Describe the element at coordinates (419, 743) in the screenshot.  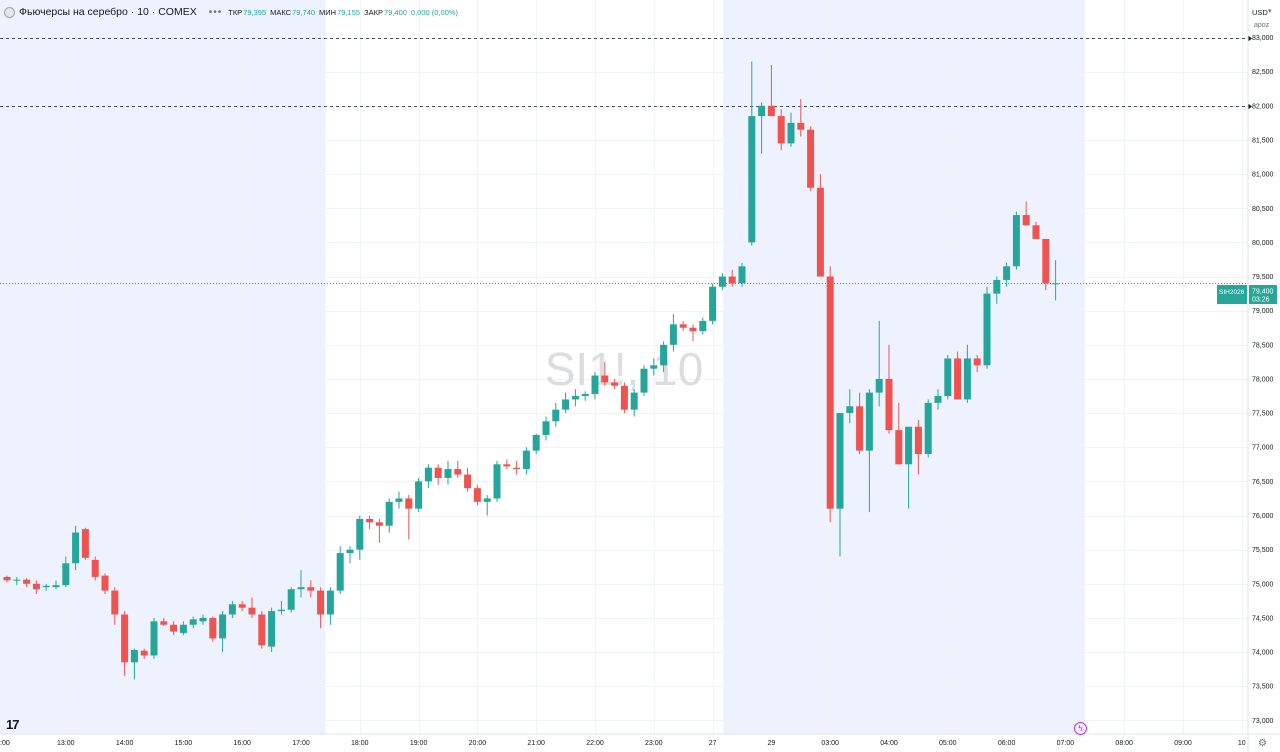
I see `time-tick-label: 19:00` at that location.